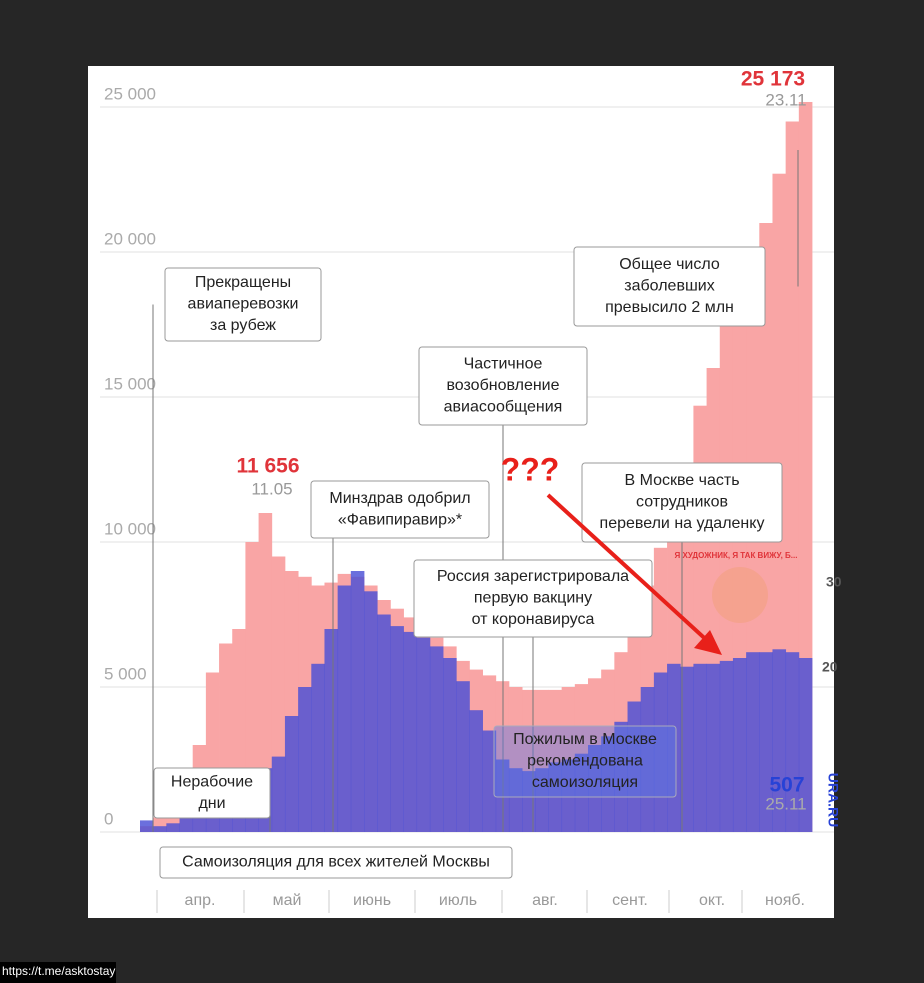 The image size is (924, 983). I want to click on annotation-text: Прекращены, so click(243, 282).